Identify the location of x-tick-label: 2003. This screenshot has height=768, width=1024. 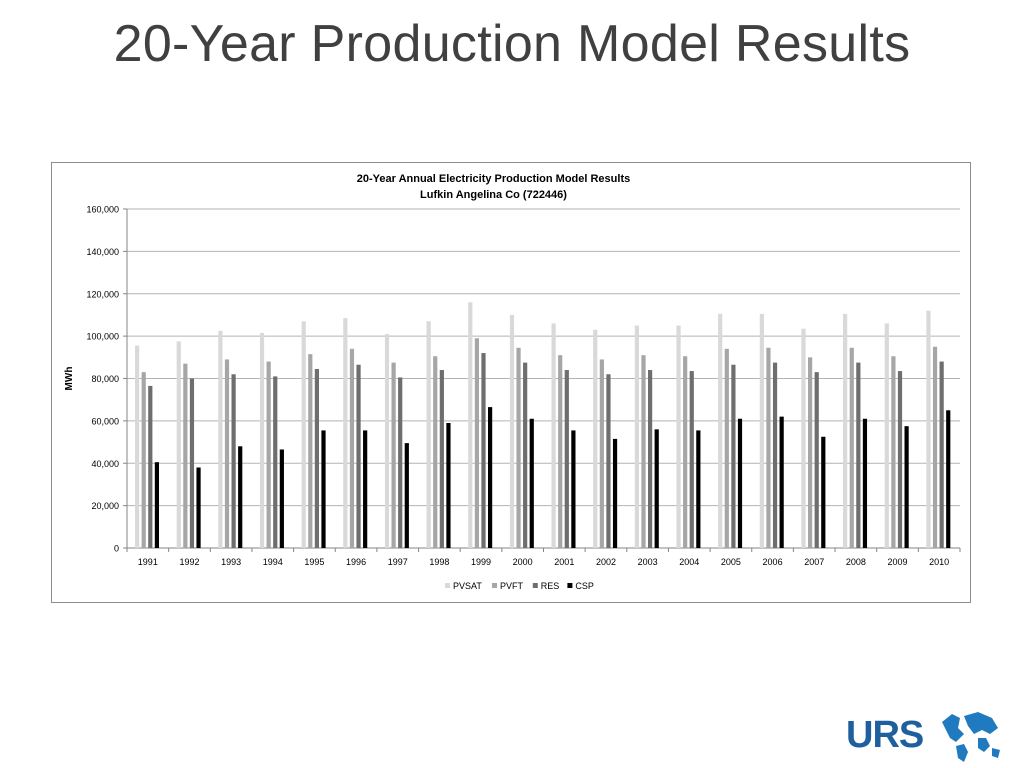
(648, 562).